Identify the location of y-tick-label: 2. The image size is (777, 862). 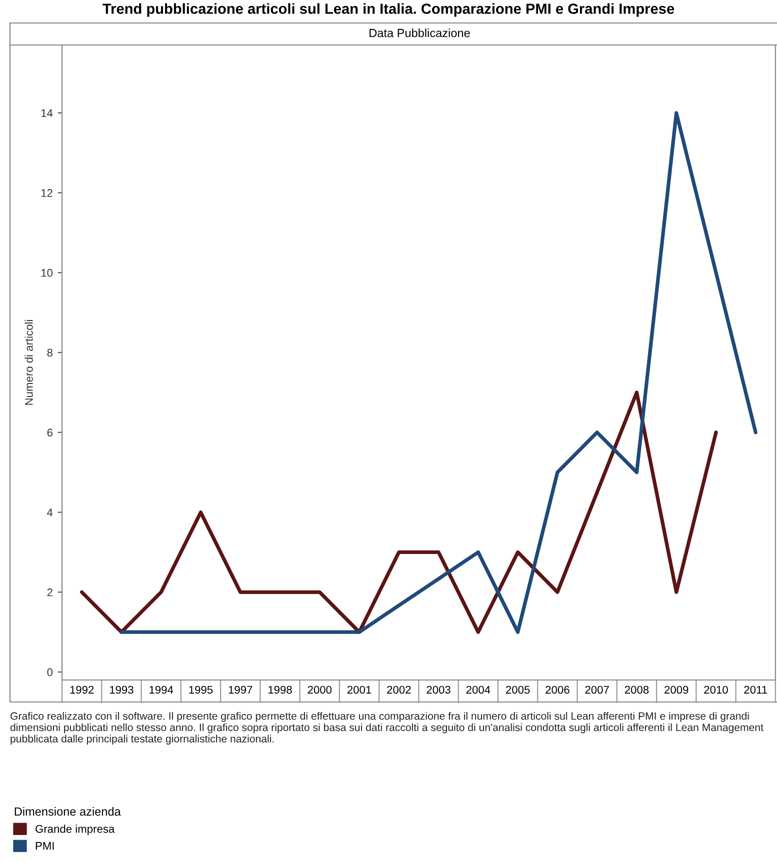
(49, 592).